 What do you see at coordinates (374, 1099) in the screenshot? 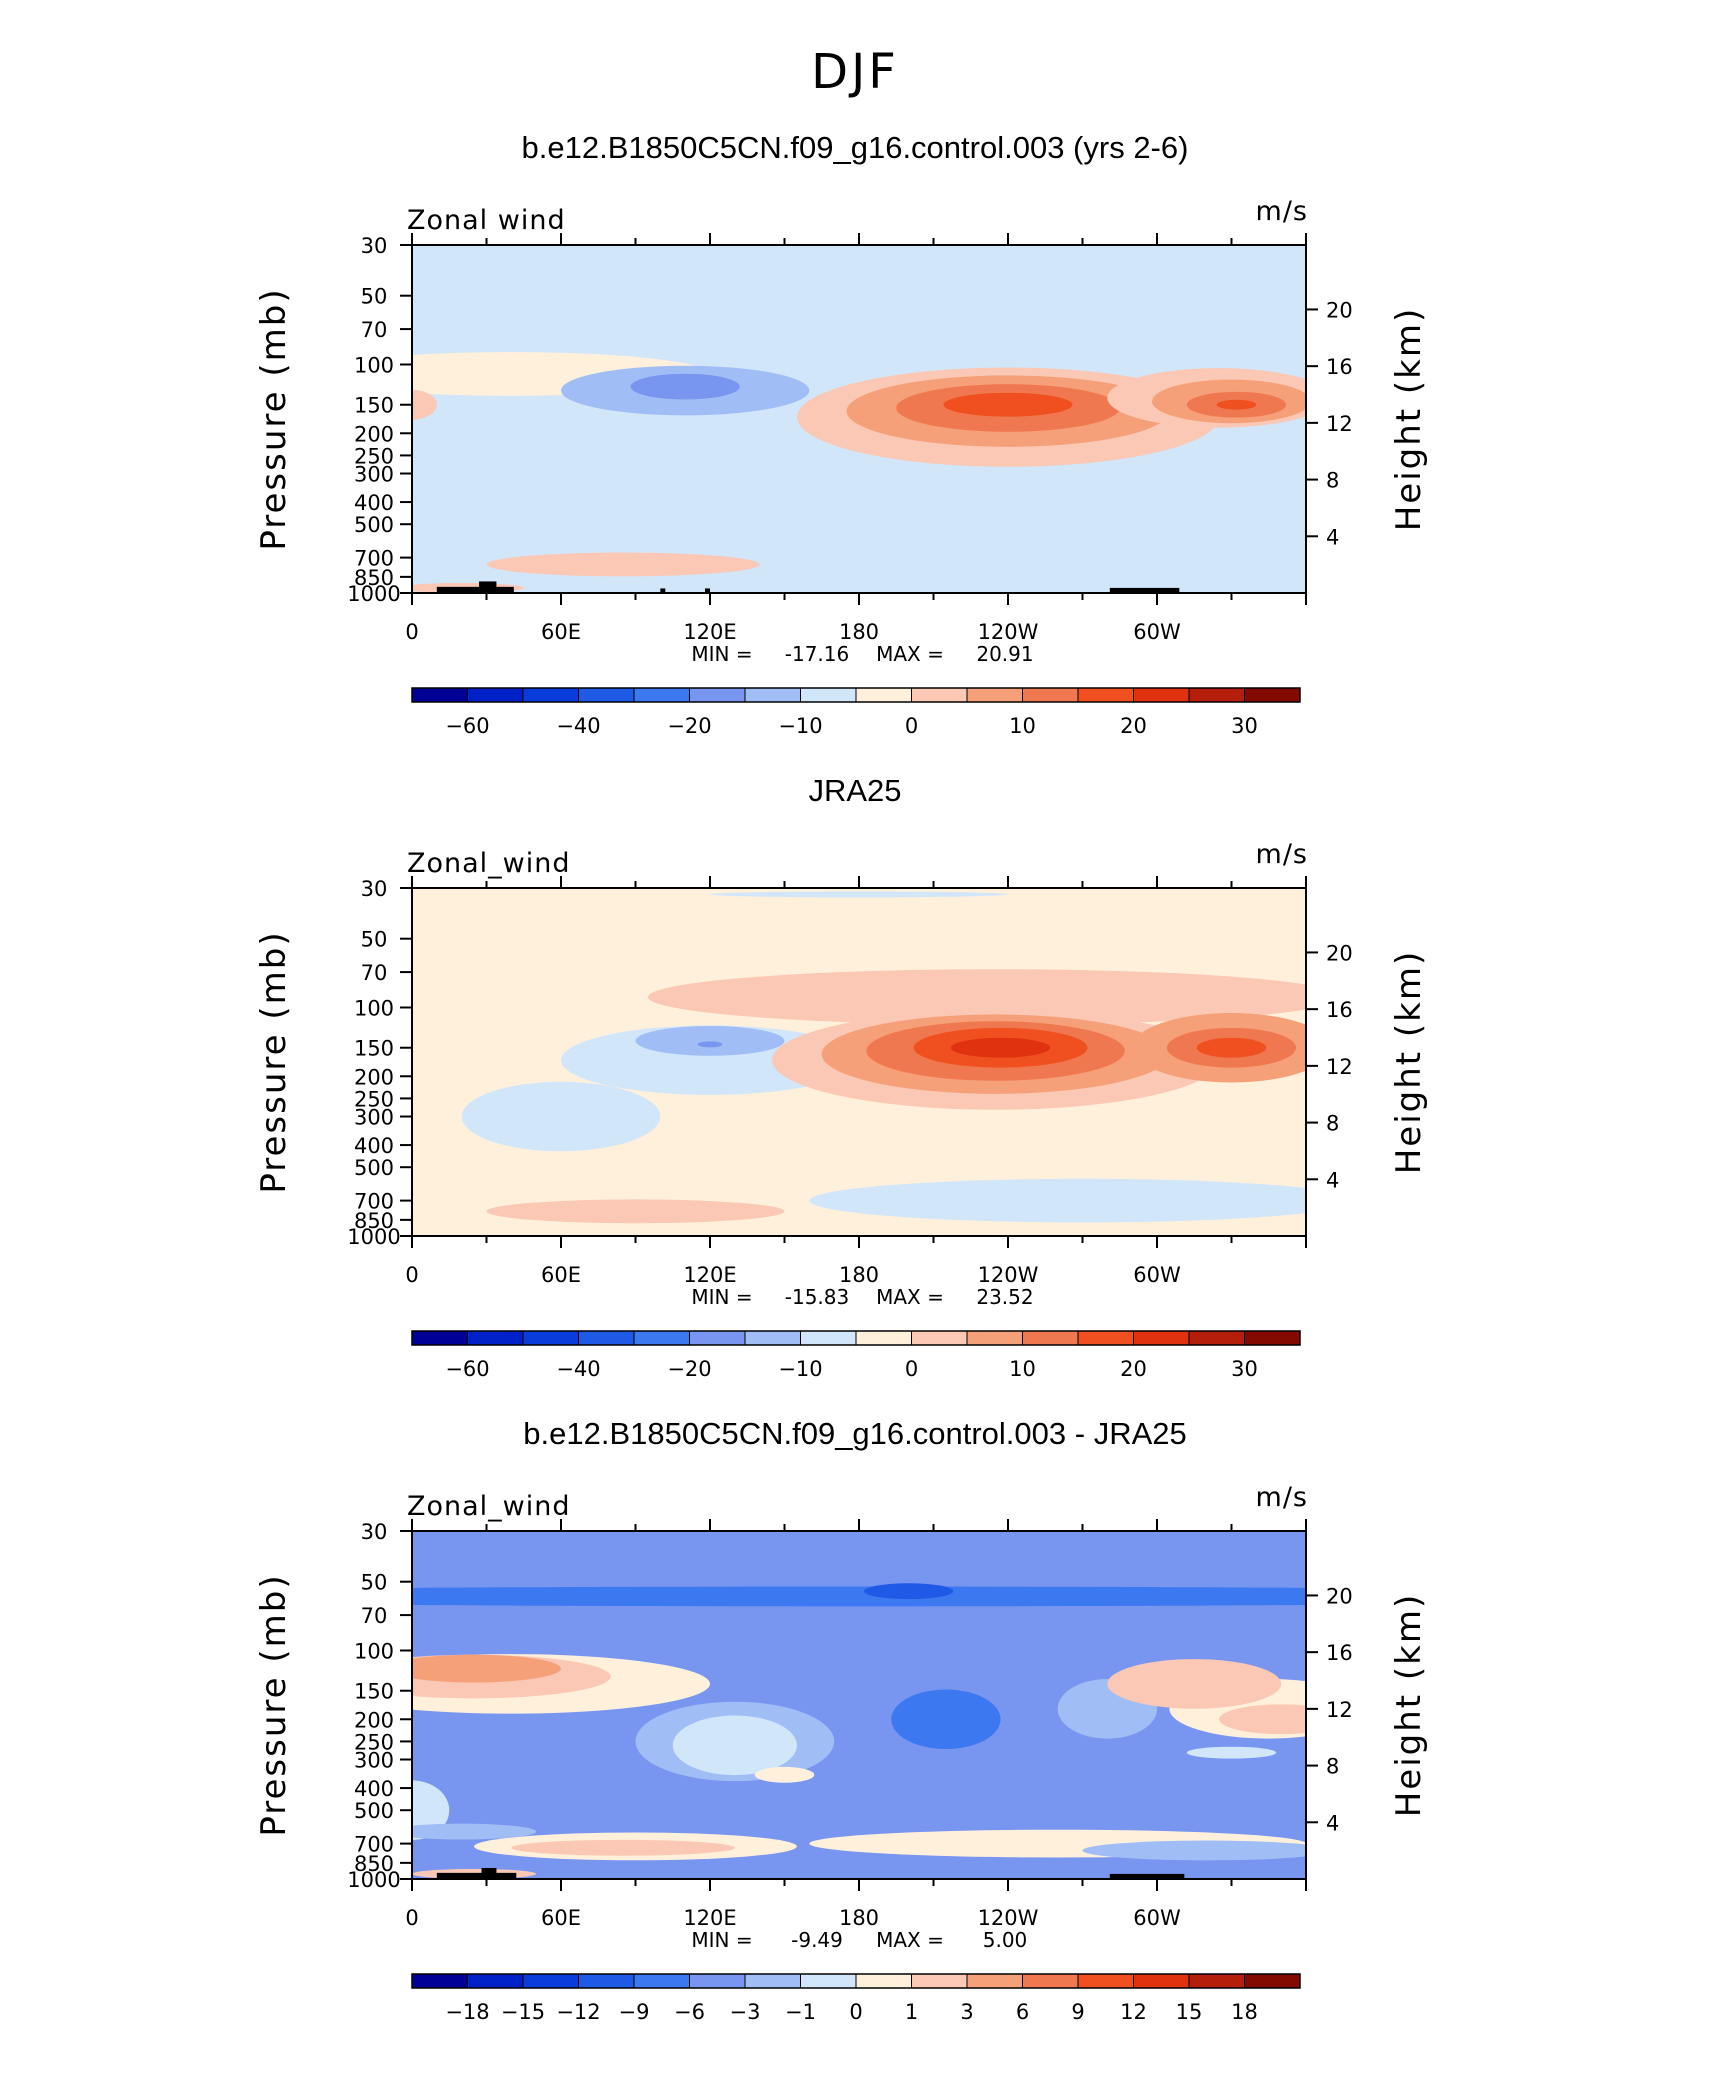
I see `y-tick-label: 250` at bounding box center [374, 1099].